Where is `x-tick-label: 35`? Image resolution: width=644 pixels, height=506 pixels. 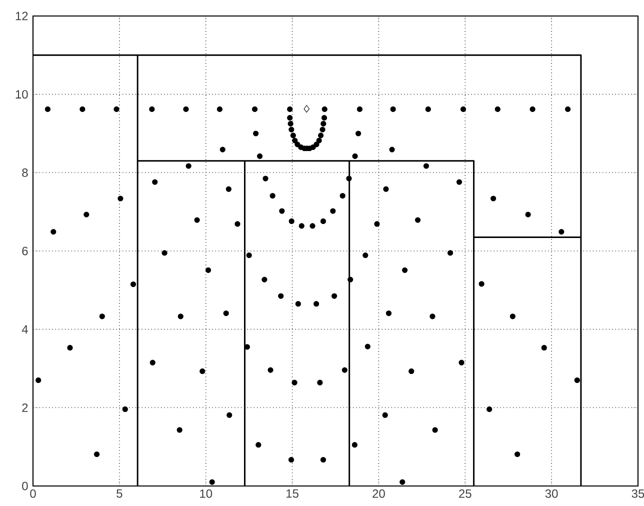 x-tick-label: 35 is located at coordinates (638, 493).